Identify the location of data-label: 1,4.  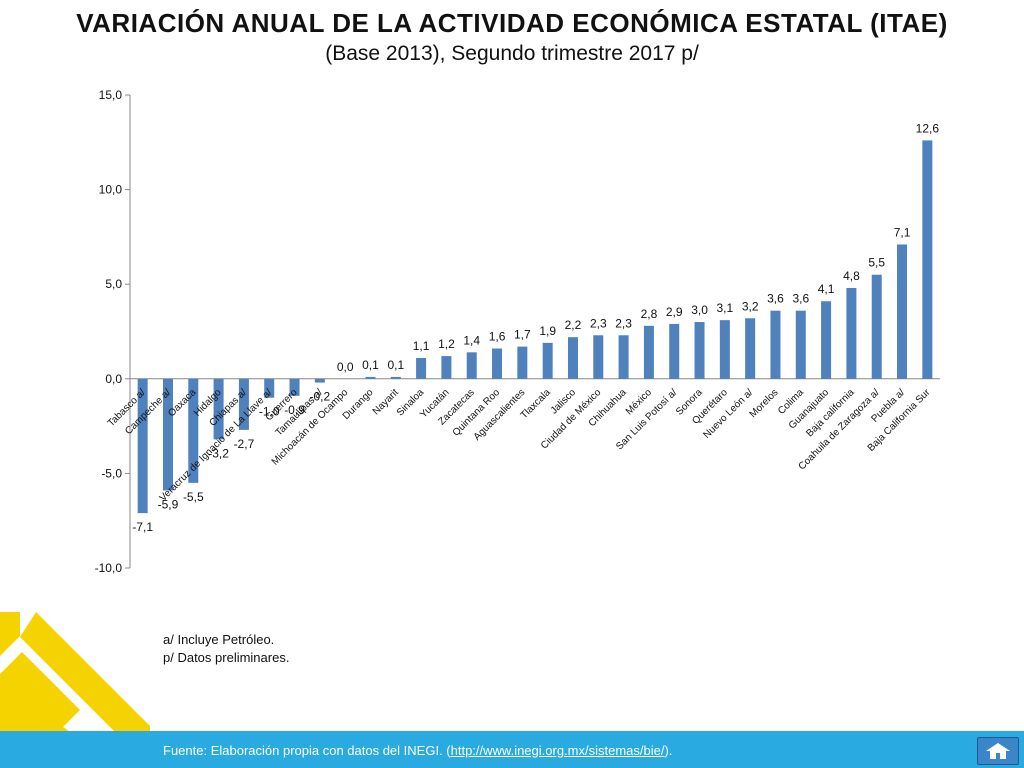
(471, 340).